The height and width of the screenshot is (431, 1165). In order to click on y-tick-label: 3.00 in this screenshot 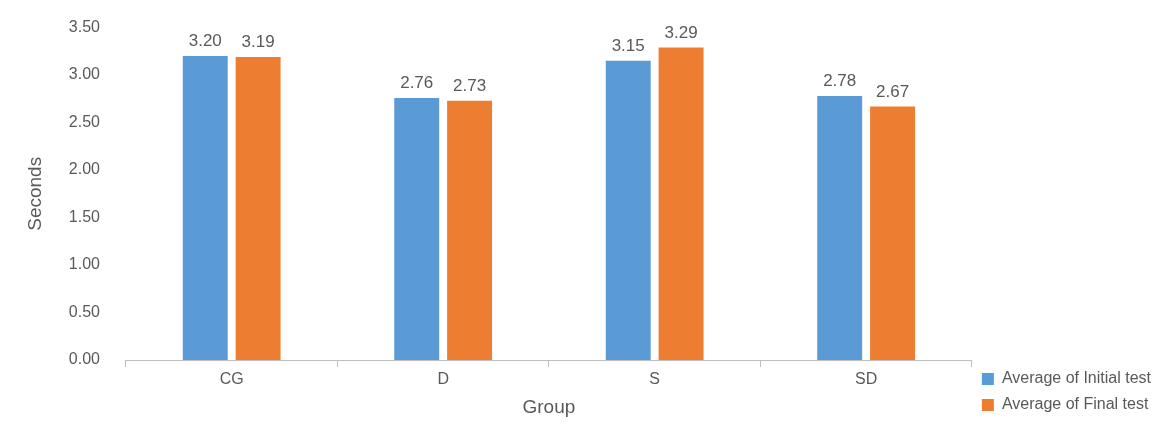, I will do `click(84, 74)`.